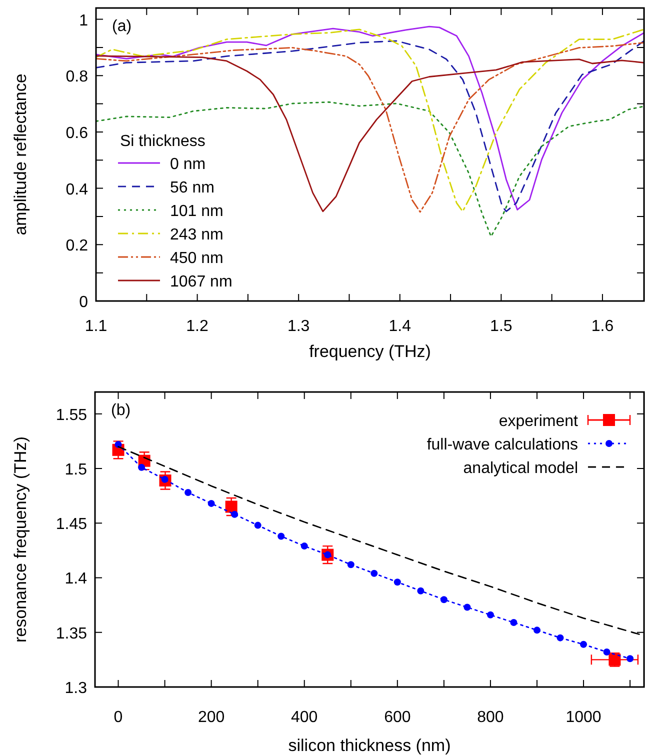 The height and width of the screenshot is (756, 645). What do you see at coordinates (490, 717) in the screenshot?
I see `x-tick-label: 800` at bounding box center [490, 717].